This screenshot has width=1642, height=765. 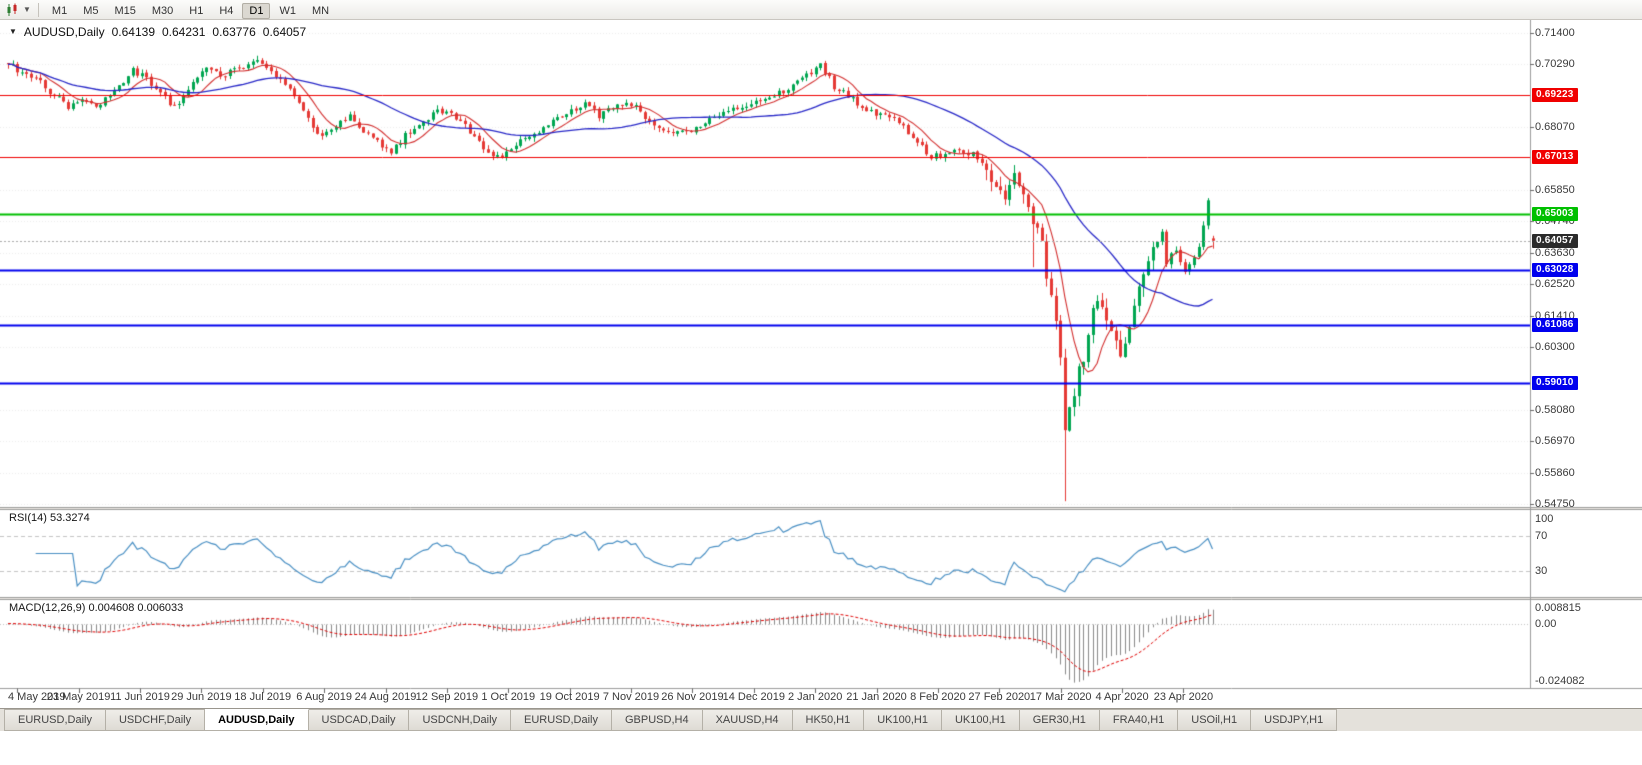 I want to click on chart-tab-xauusd-h4: XAUUSD,H4, so click(x=747, y=720).